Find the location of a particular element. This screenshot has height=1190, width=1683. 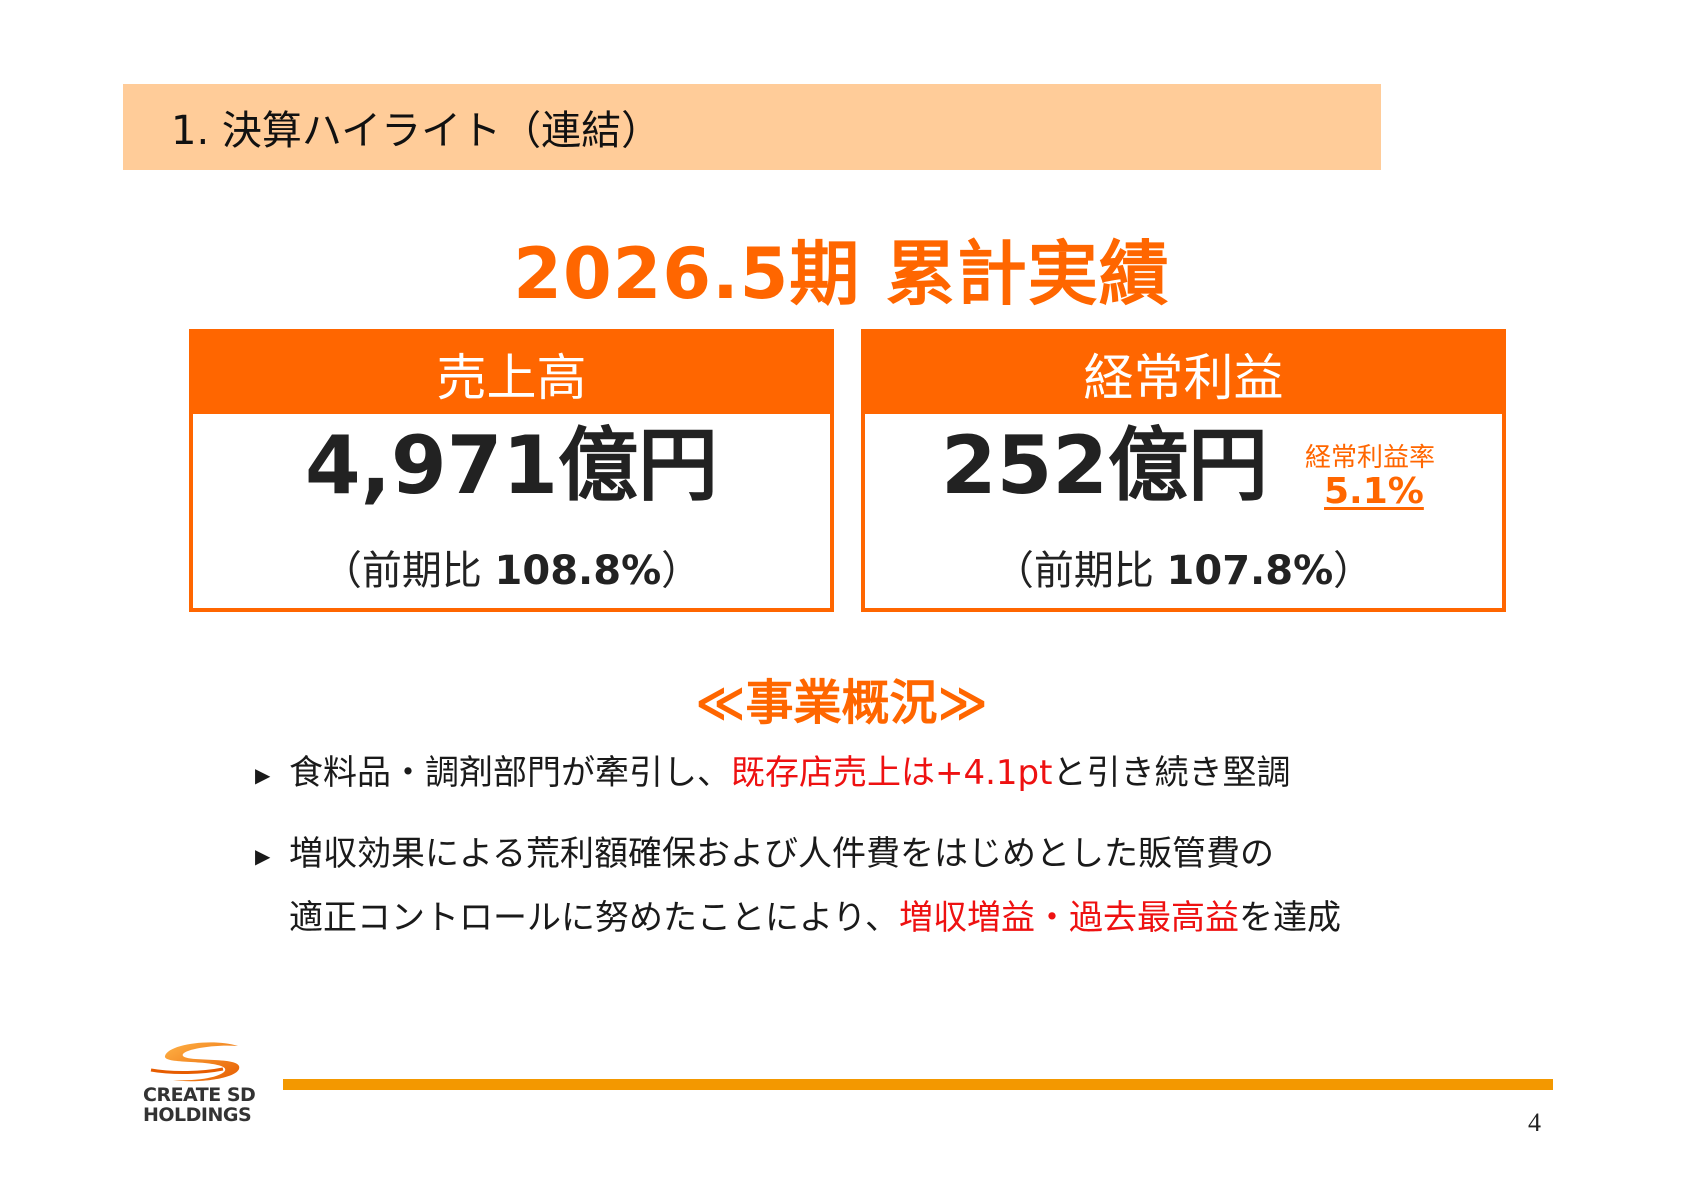

footer-divider is located at coordinates (918, 1084).